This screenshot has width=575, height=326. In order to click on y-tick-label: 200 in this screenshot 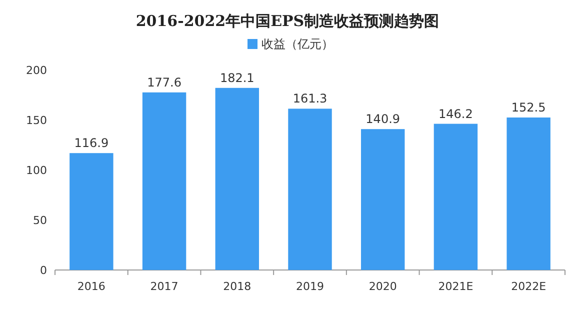, I will do `click(36, 70)`.